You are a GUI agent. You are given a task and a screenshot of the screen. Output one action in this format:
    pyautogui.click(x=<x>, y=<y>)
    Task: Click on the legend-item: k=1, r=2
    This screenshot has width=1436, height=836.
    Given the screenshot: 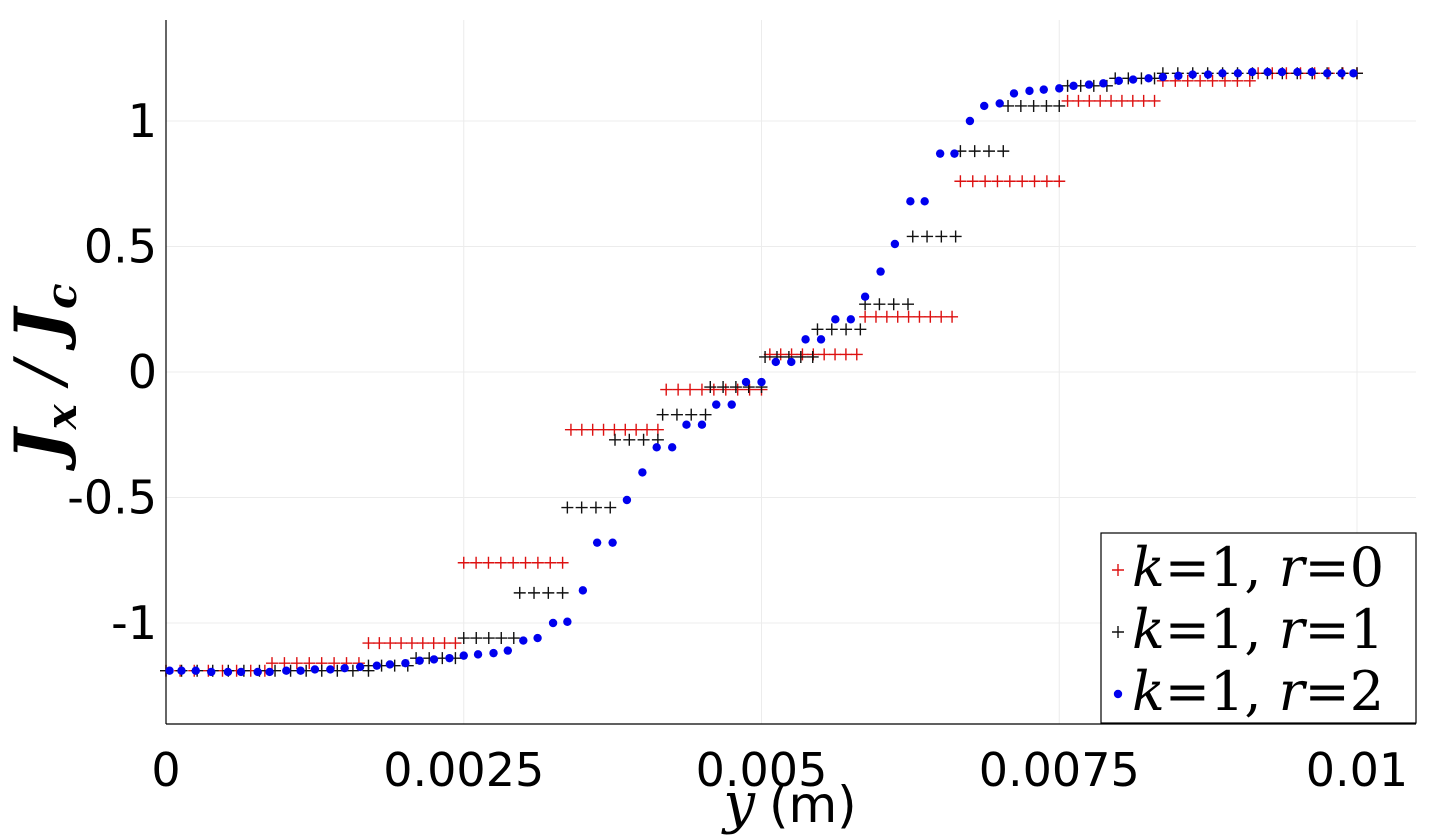 What is the action you would take?
    pyautogui.click(x=1248, y=691)
    